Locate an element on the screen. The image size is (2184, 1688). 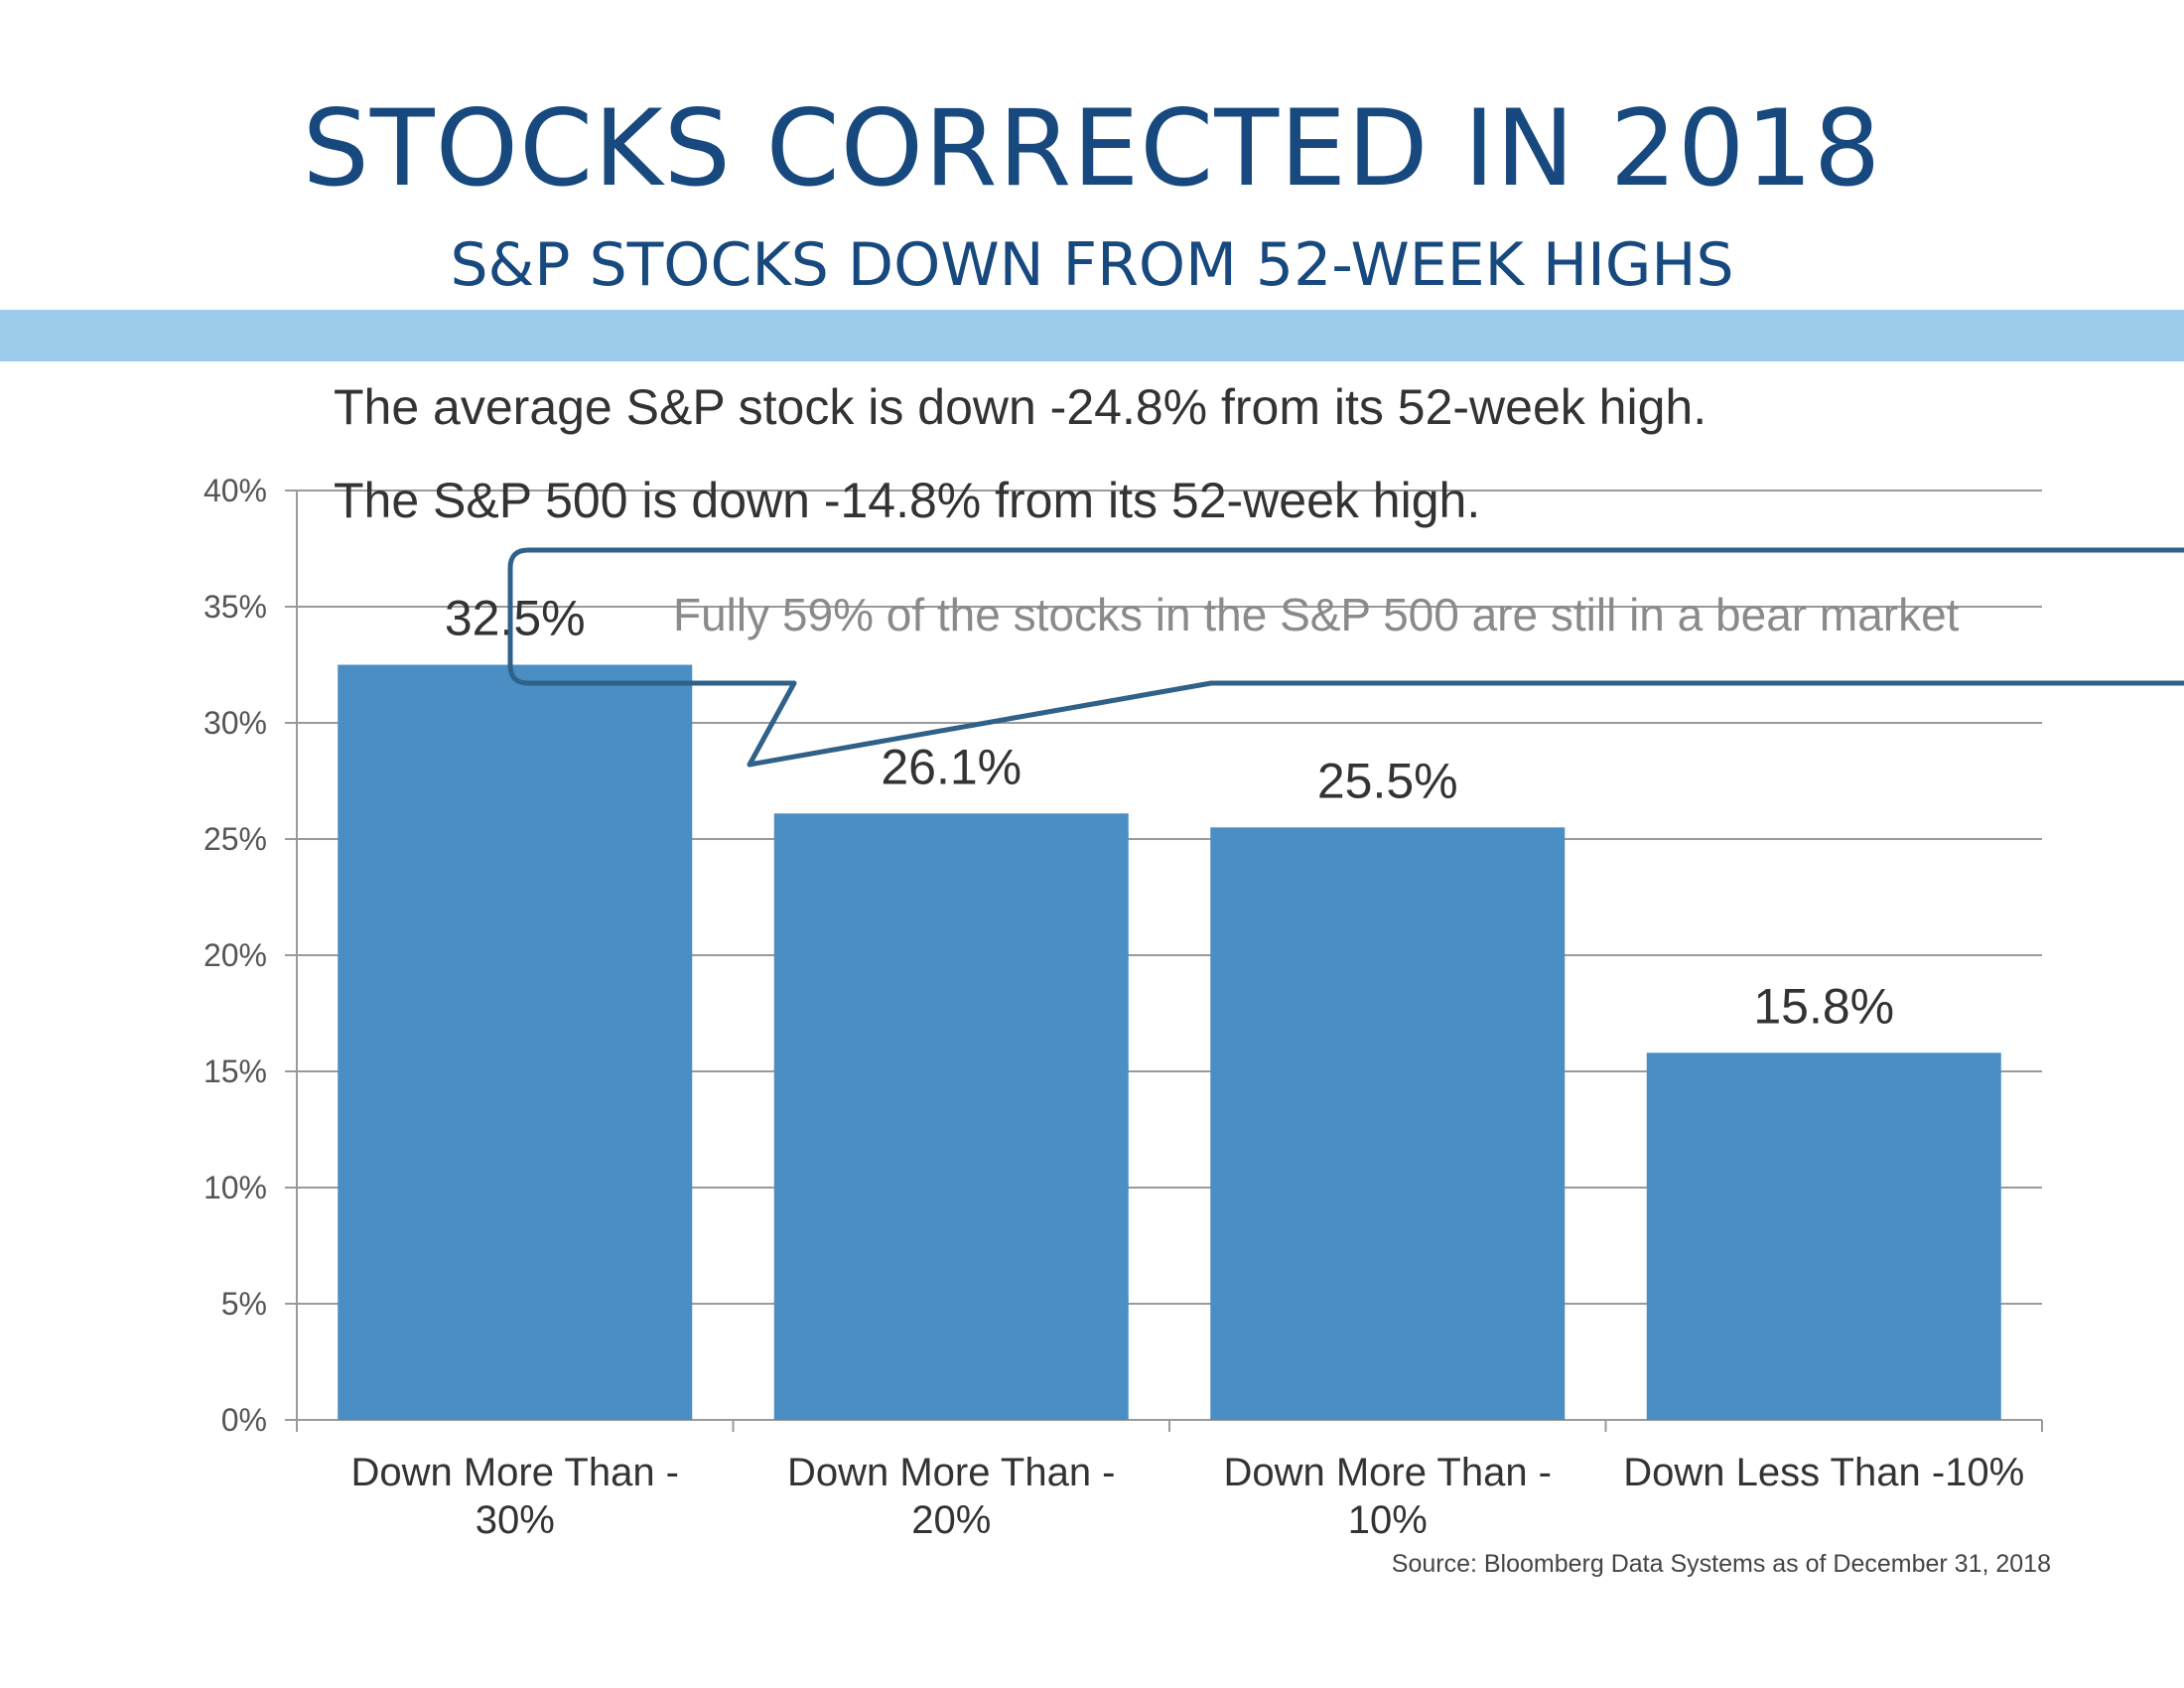
page-title: STOCKS CORRECTED IN 2018 is located at coordinates (1092, 148).